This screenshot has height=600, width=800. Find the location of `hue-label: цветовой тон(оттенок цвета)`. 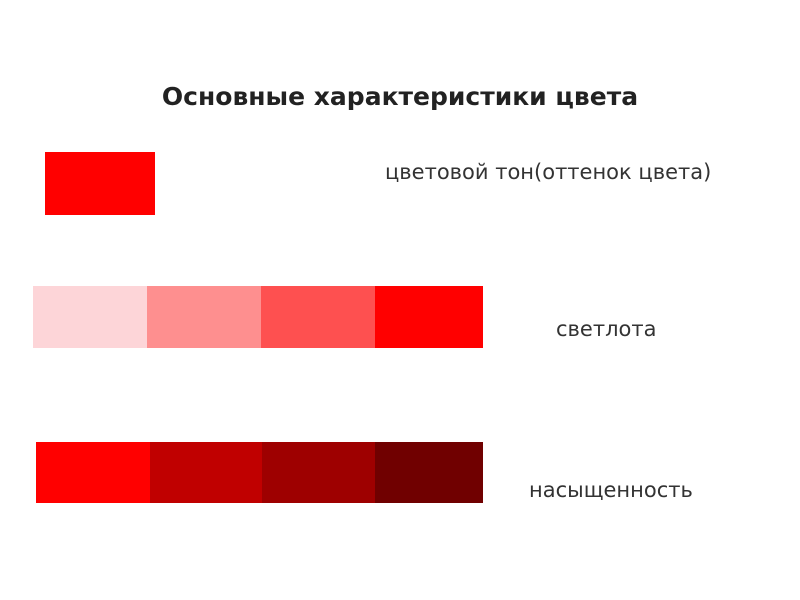

hue-label: цветовой тон(оттенок цвета) is located at coordinates (548, 172).